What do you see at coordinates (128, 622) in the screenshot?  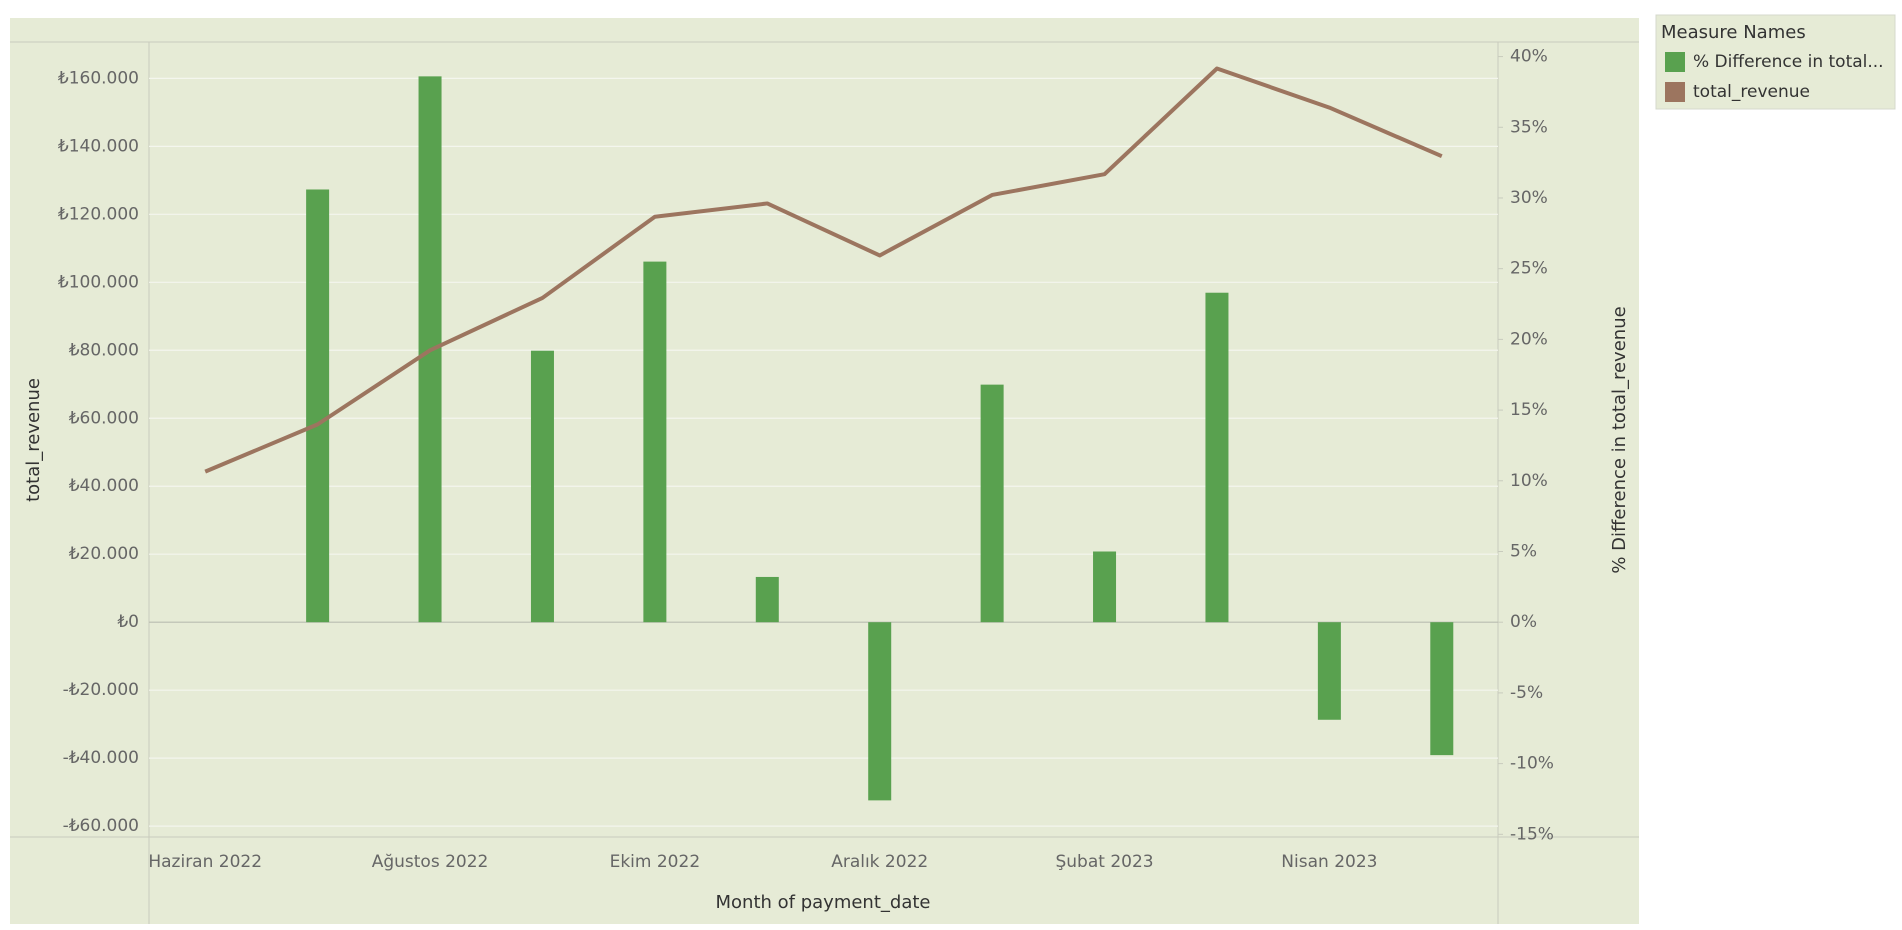 I see `y-tick-label: ₺0` at bounding box center [128, 622].